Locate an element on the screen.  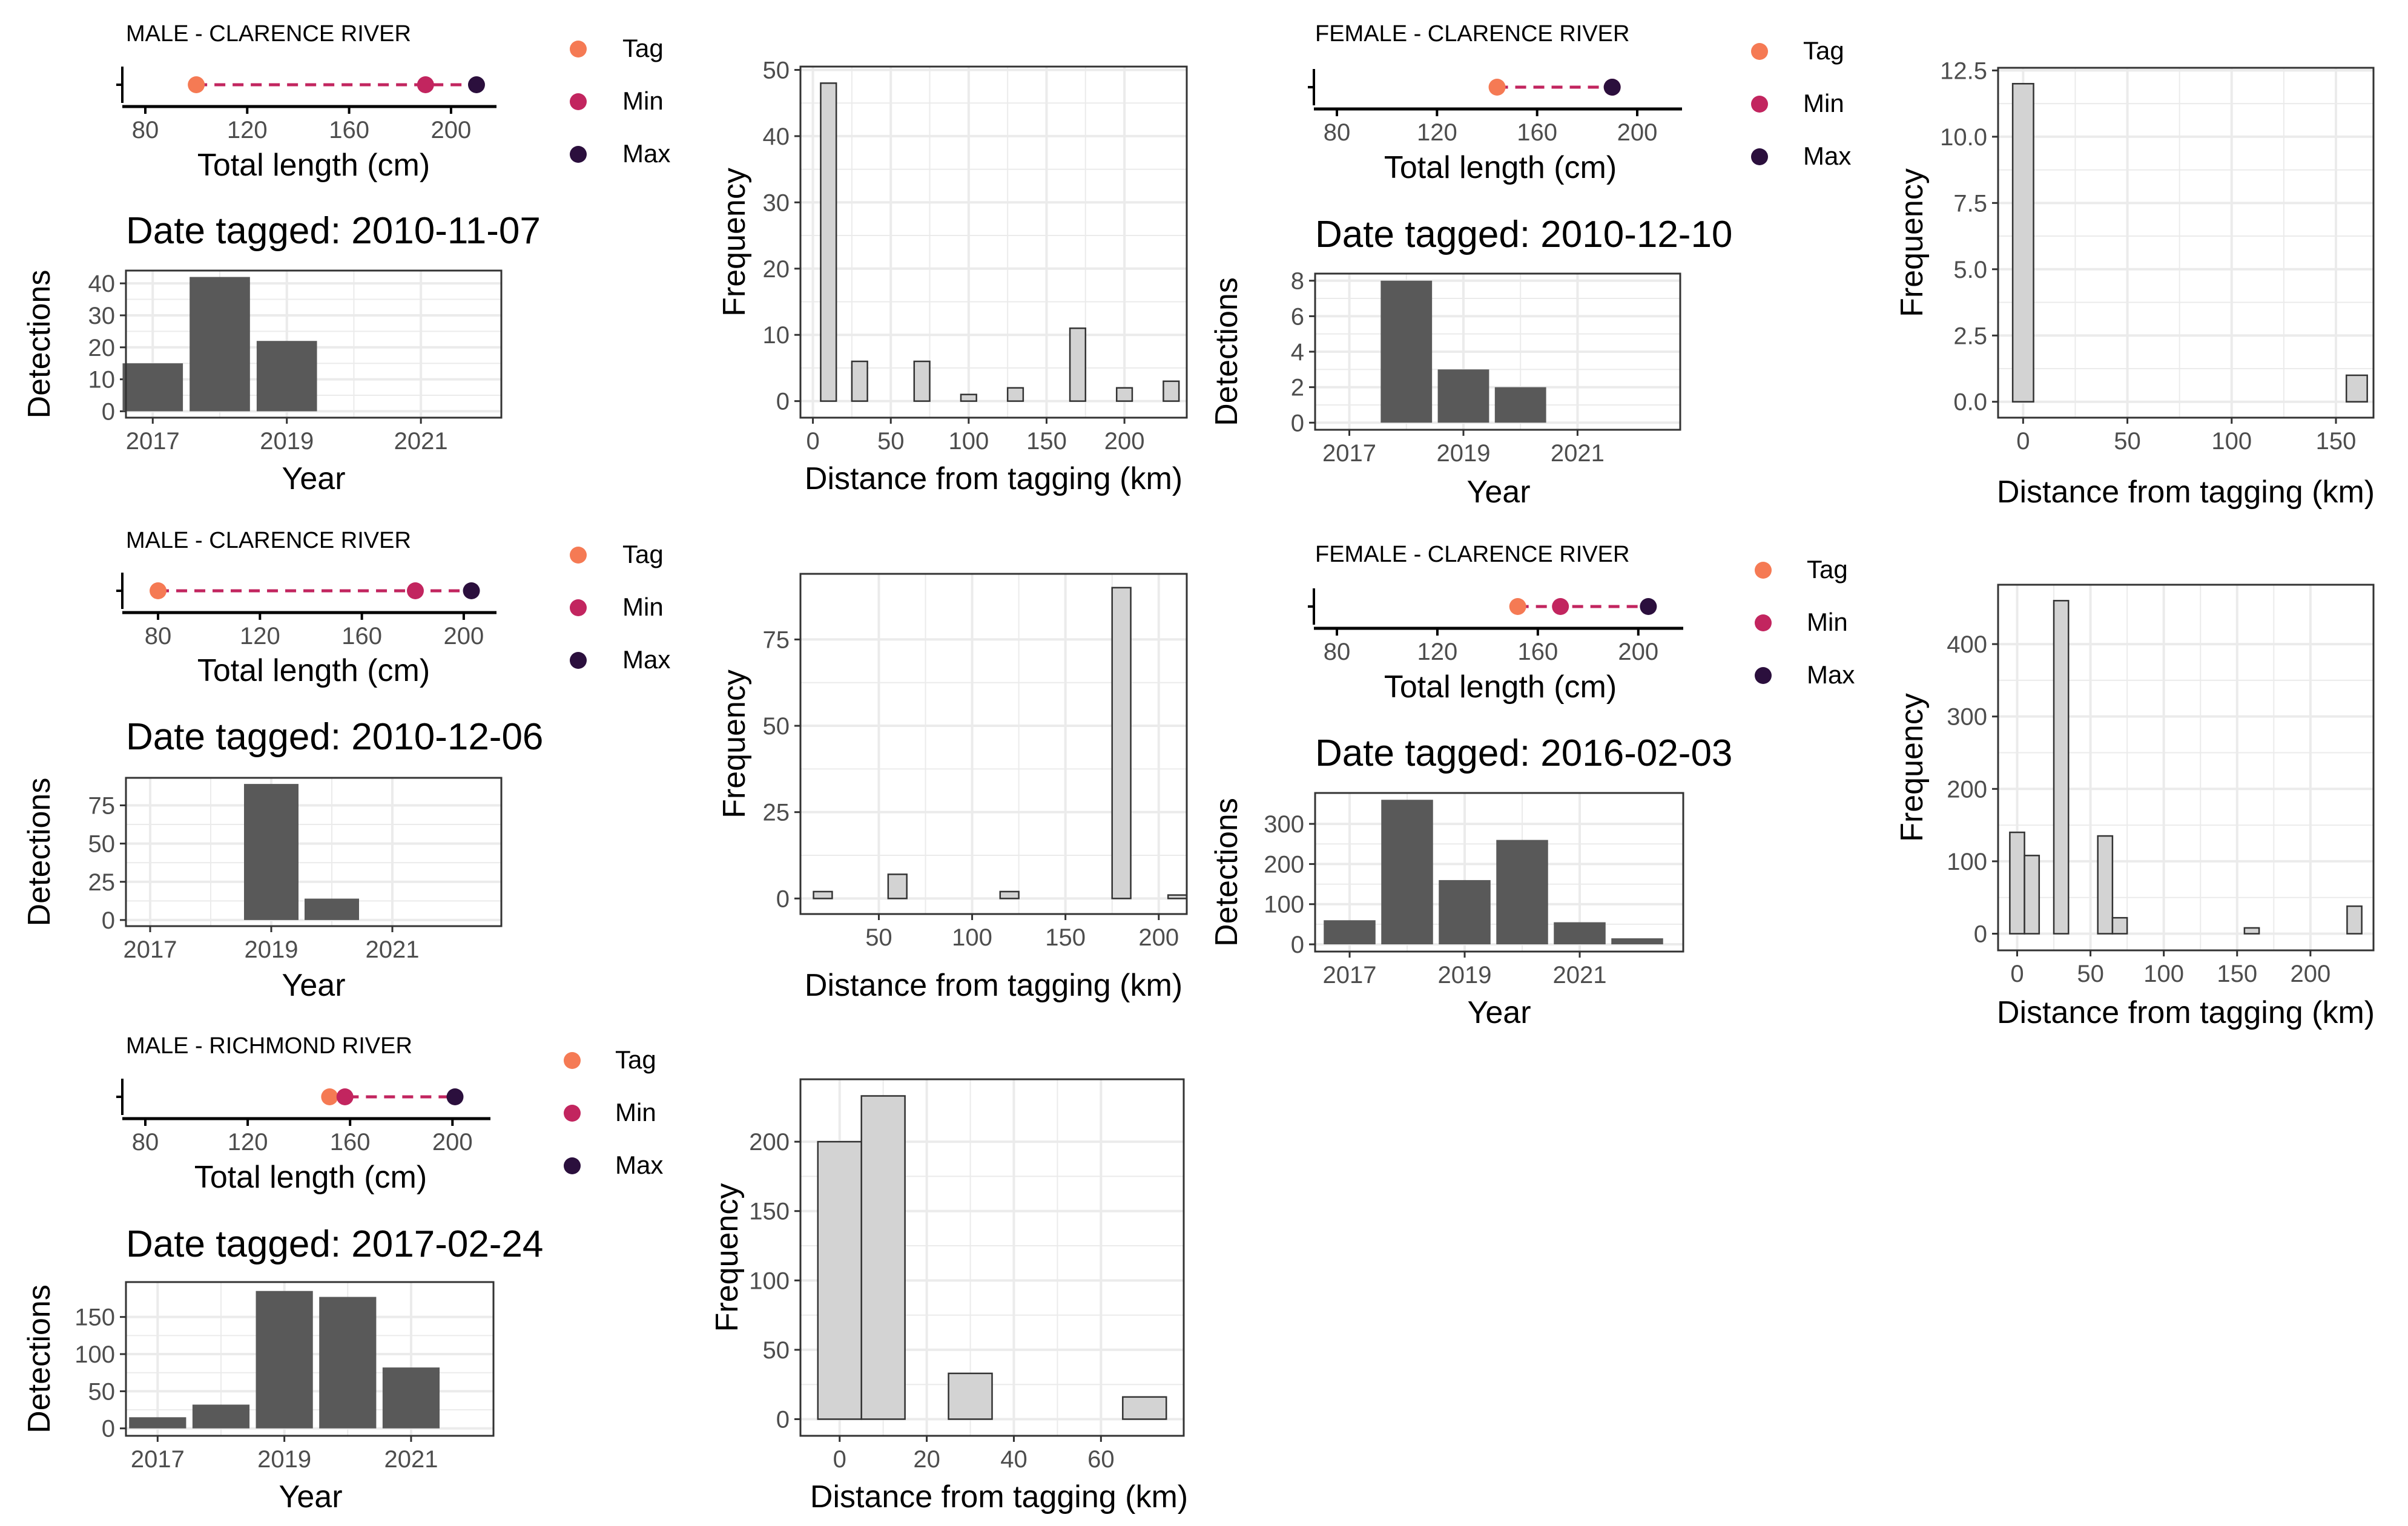
distance-y-tick-label: 5.0 is located at coordinates (1970, 270).